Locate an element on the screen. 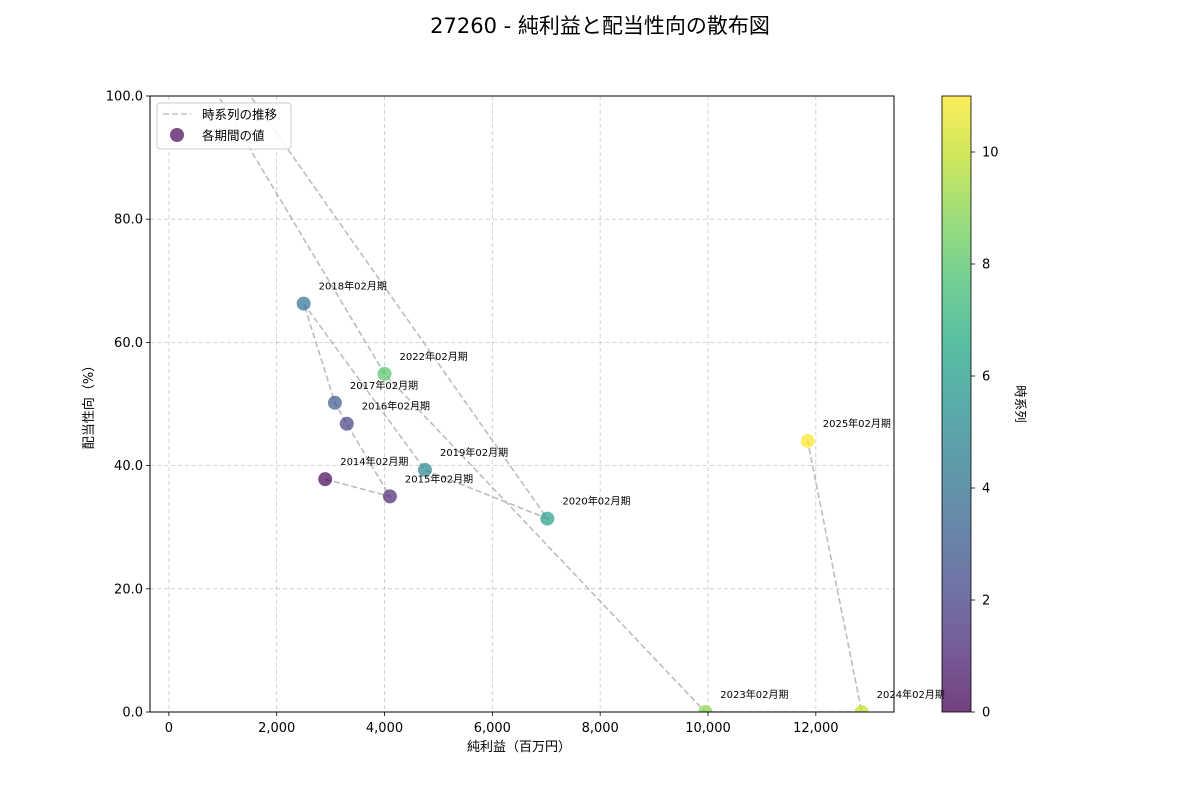 The height and width of the screenshot is (800, 1200). data-point-label: 2019年02月期 is located at coordinates (474, 452).